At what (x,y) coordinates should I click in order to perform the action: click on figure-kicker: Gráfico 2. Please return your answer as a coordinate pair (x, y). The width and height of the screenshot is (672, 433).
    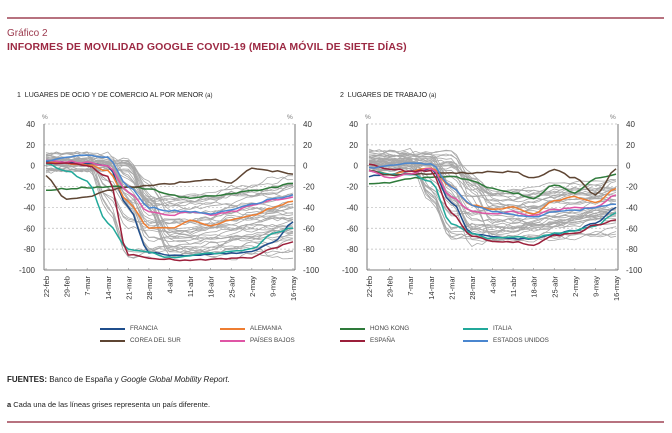
    Looking at the image, I should click on (27, 33).